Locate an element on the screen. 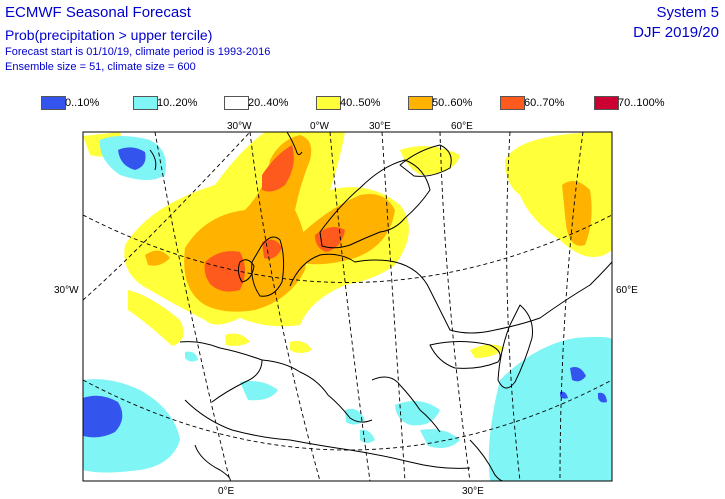  meridian-20e is located at coordinates (350, 306).